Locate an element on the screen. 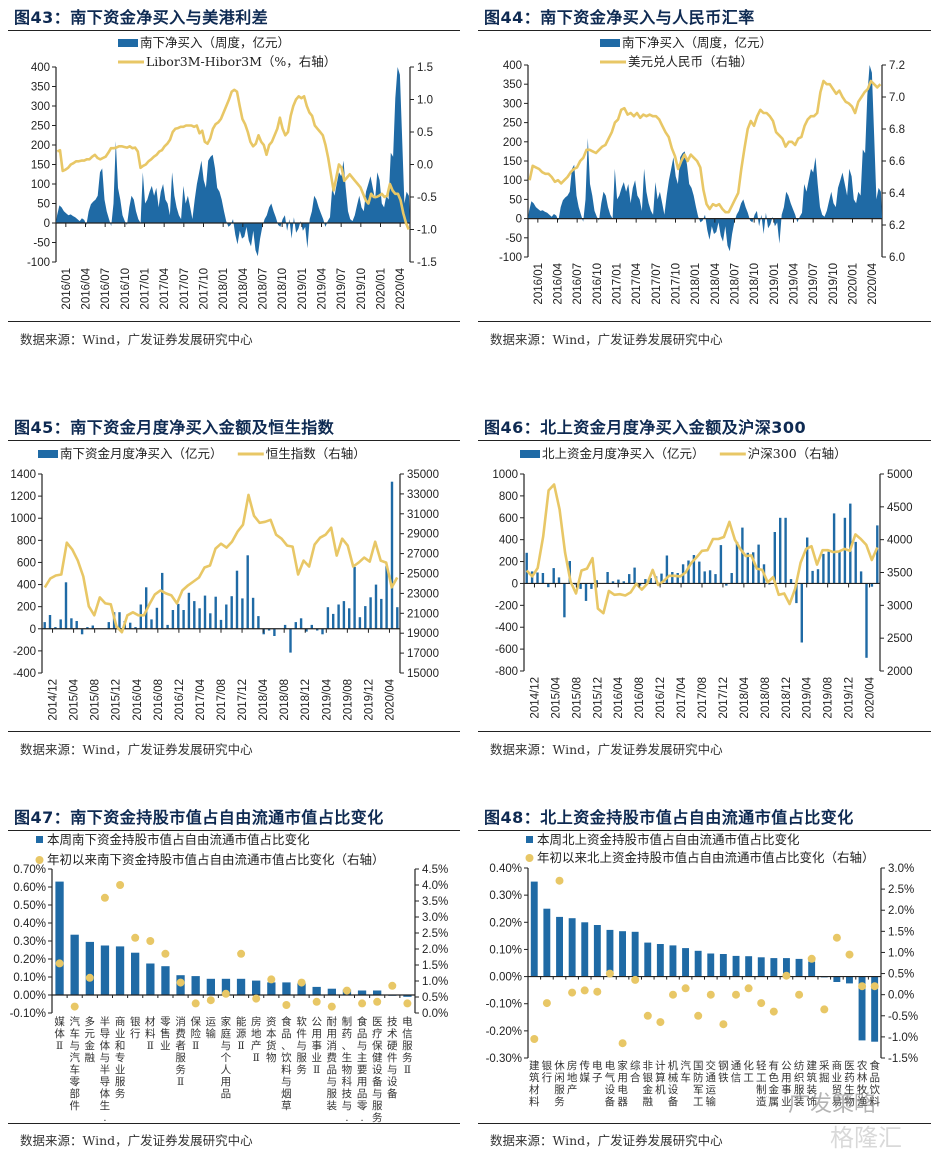 Image resolution: width=931 pixels, height=1153 pixels. y-right-tick-label: 1.0 is located at coordinates (425, 101).